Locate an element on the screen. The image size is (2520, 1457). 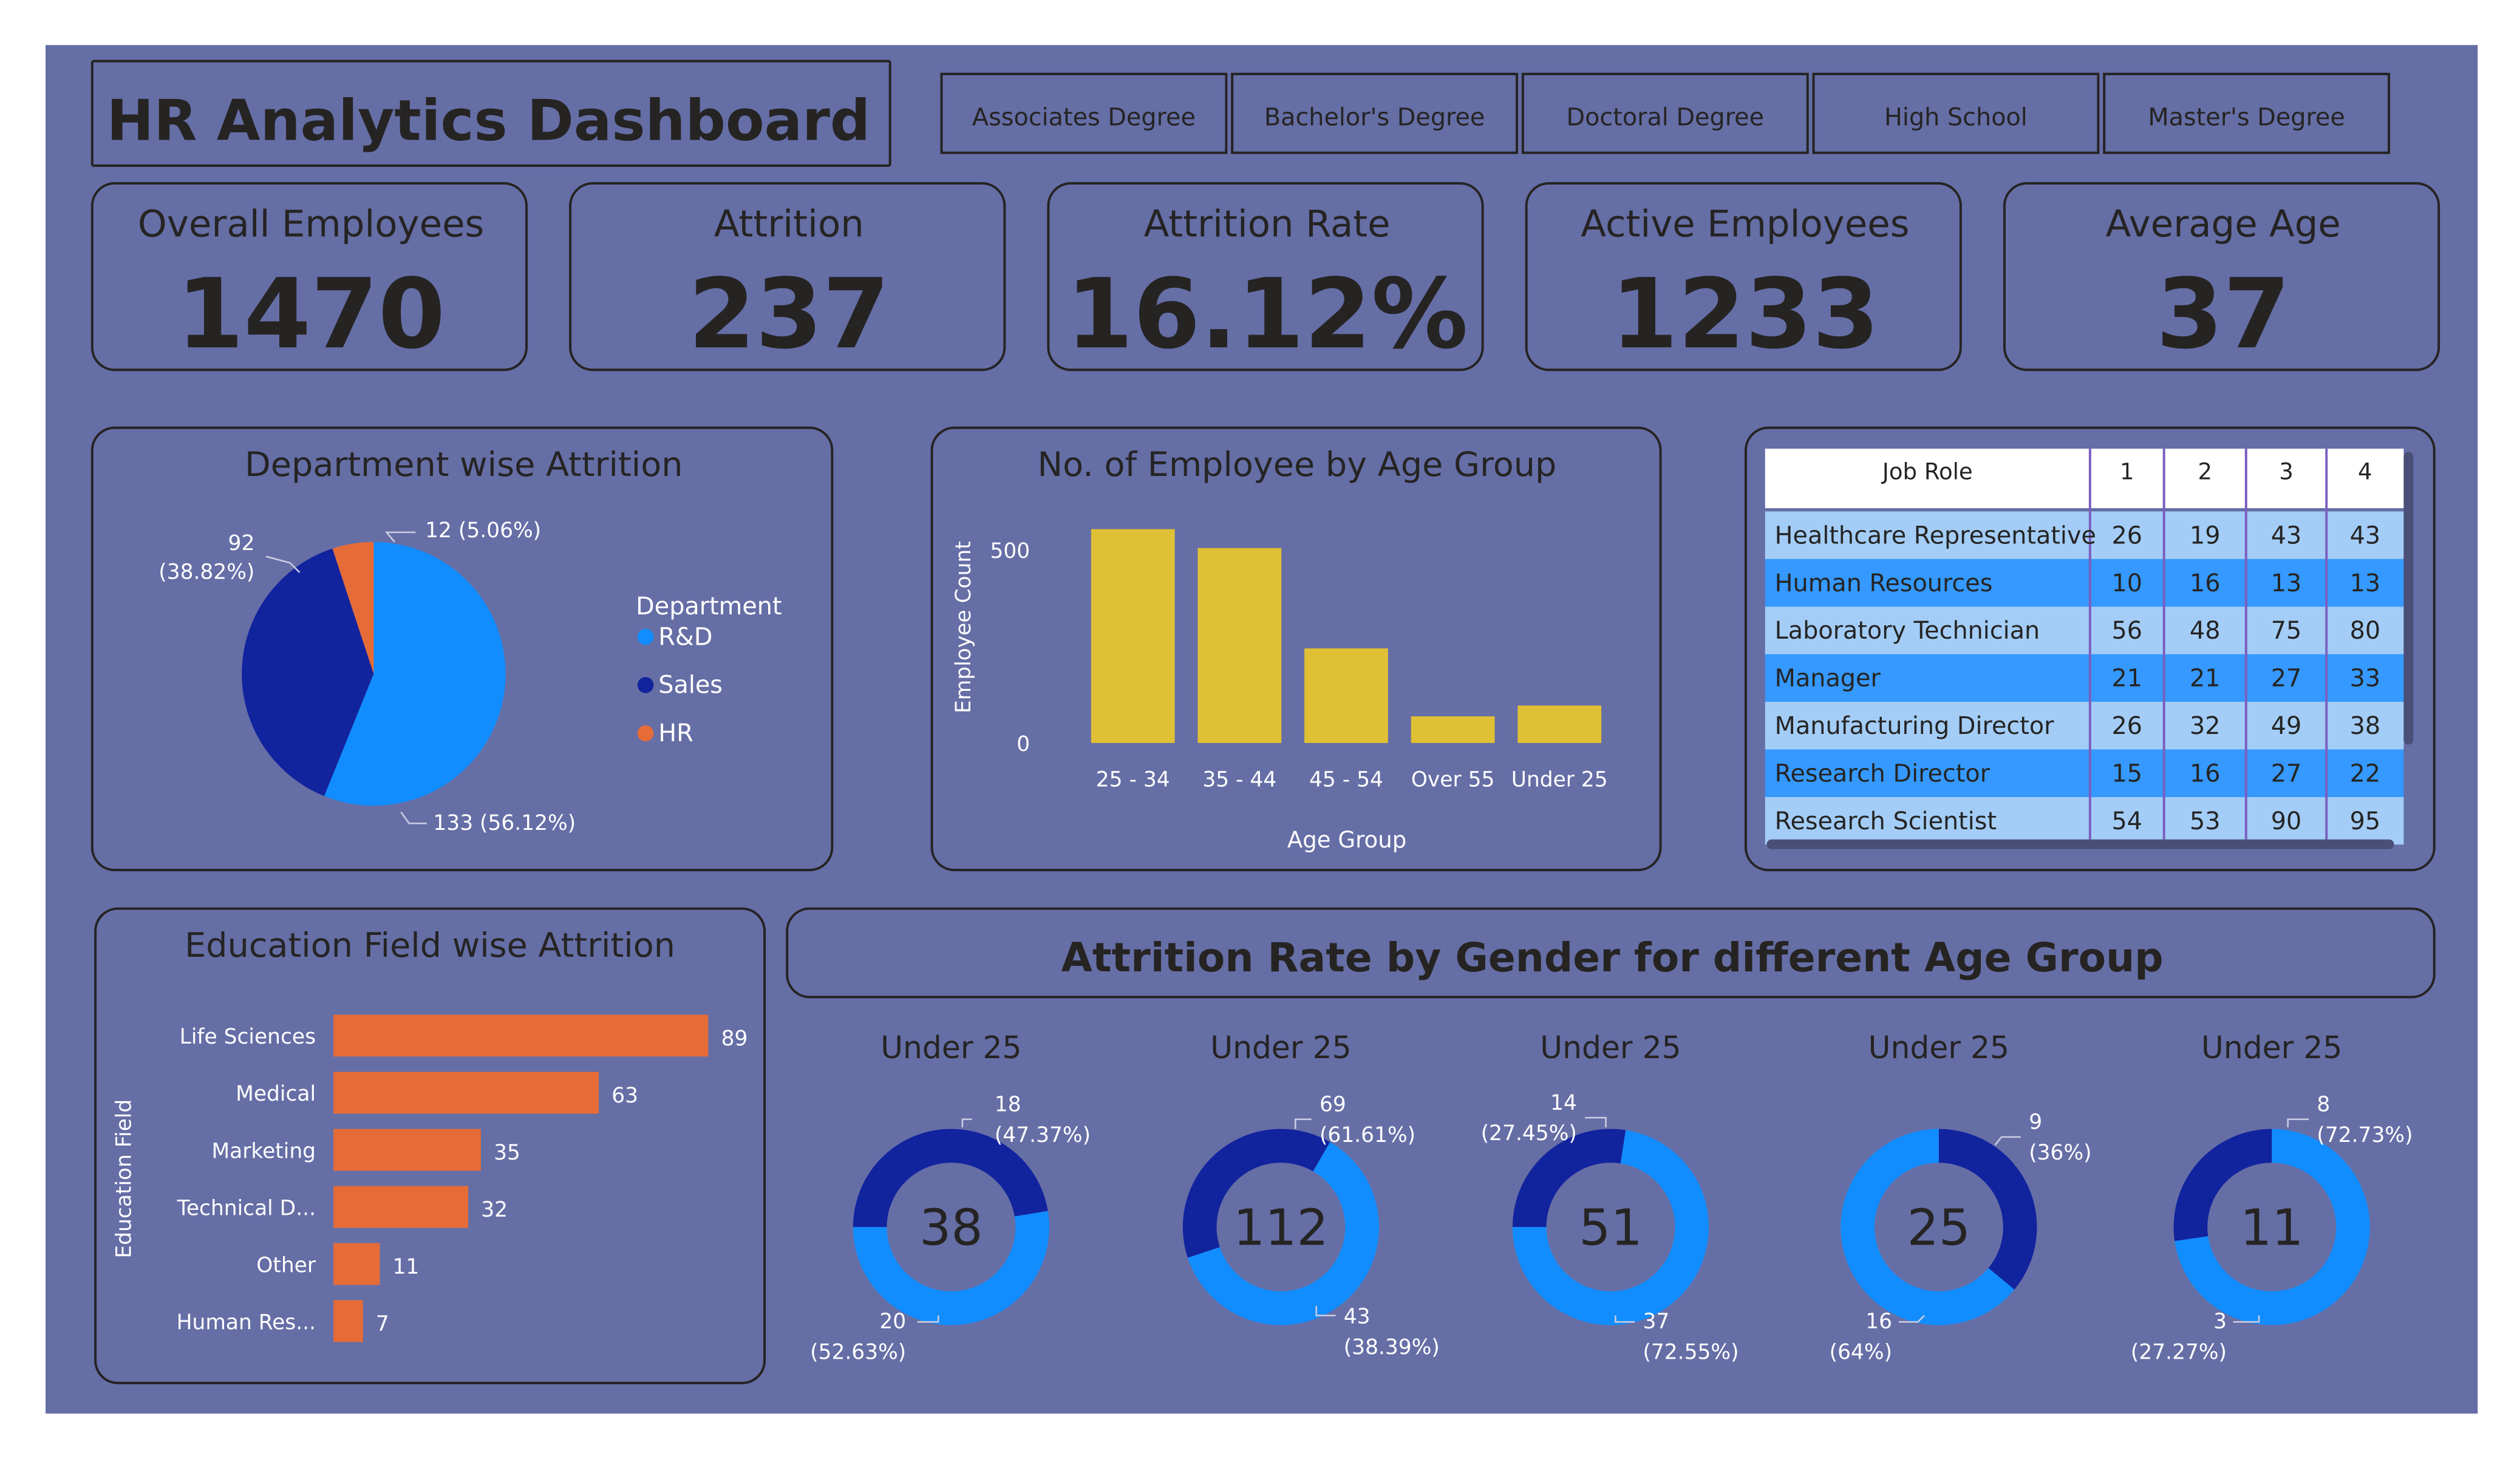
edu-y-tick-2: Marketing is located at coordinates (263, 1151).